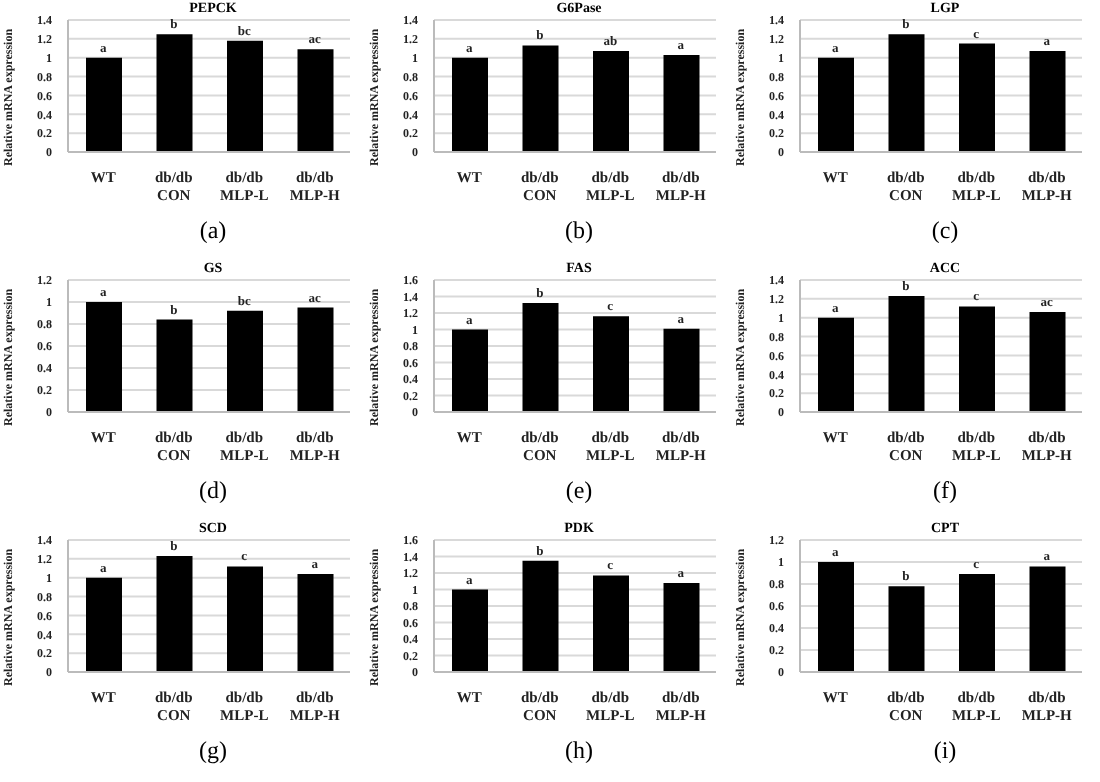 The image size is (1100, 782). What do you see at coordinates (945, 230) in the screenshot?
I see `text: (c)` at bounding box center [945, 230].